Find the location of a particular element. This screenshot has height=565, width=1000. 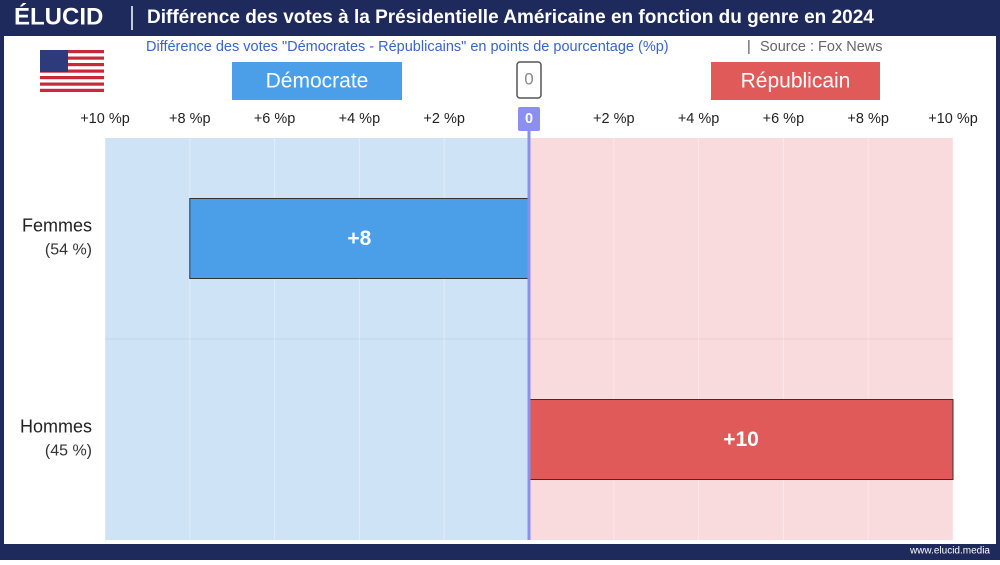

zero-label: 0 is located at coordinates (528, 78).